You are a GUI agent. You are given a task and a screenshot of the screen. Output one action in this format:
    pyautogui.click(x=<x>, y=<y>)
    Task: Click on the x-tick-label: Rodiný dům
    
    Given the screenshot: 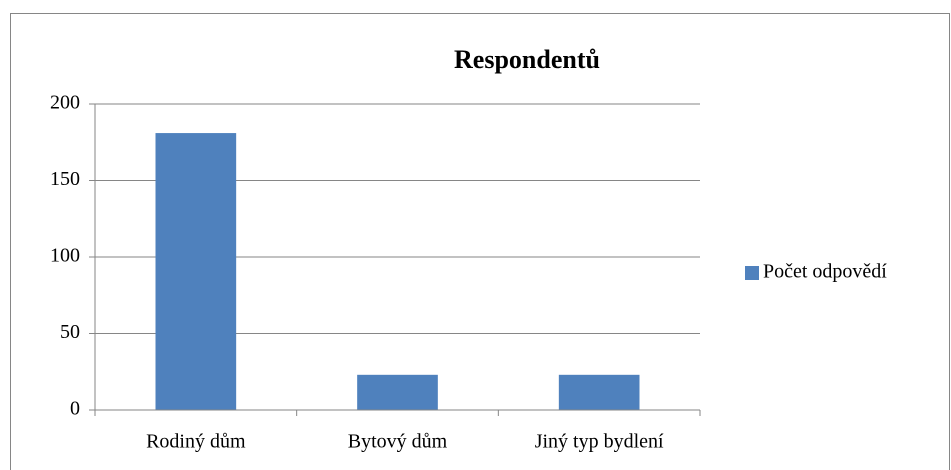 What is the action you would take?
    pyautogui.click(x=196, y=442)
    